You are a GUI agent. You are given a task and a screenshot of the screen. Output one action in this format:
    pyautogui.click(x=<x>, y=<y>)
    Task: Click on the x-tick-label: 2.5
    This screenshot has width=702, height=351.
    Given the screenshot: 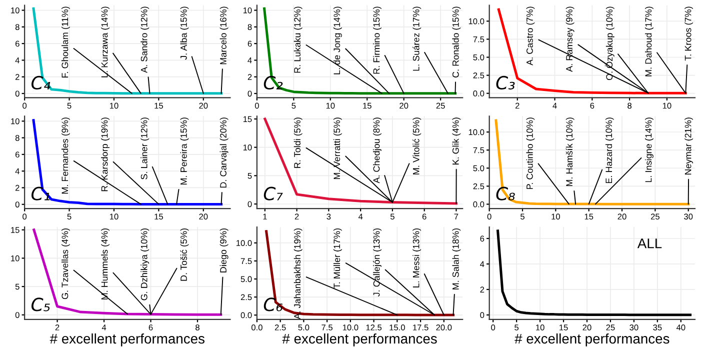 What is the action you would take?
    pyautogui.click(x=280, y=327)
    